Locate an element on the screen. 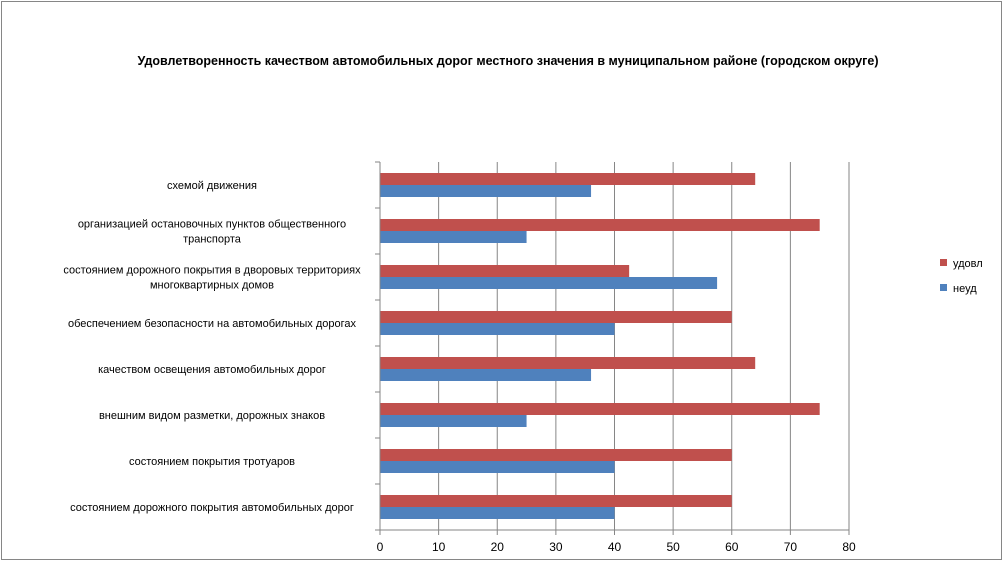 Image resolution: width=1003 pixels, height=564 pixels. legend-label: удовл is located at coordinates (968, 264).